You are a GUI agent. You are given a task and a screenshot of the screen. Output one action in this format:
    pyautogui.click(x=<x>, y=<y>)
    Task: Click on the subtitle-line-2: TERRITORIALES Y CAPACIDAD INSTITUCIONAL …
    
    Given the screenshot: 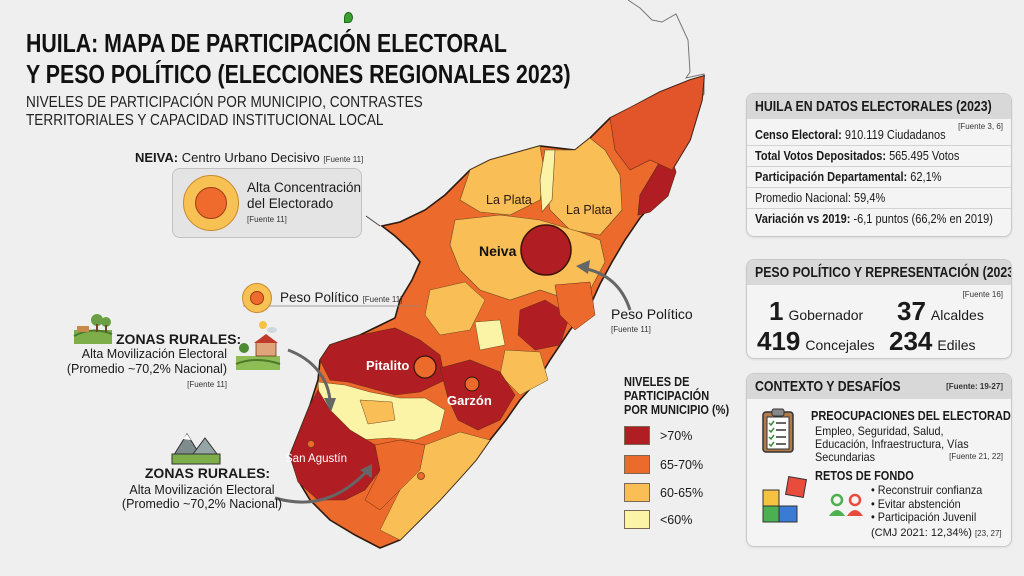 What is the action you would take?
    pyautogui.click(x=205, y=120)
    